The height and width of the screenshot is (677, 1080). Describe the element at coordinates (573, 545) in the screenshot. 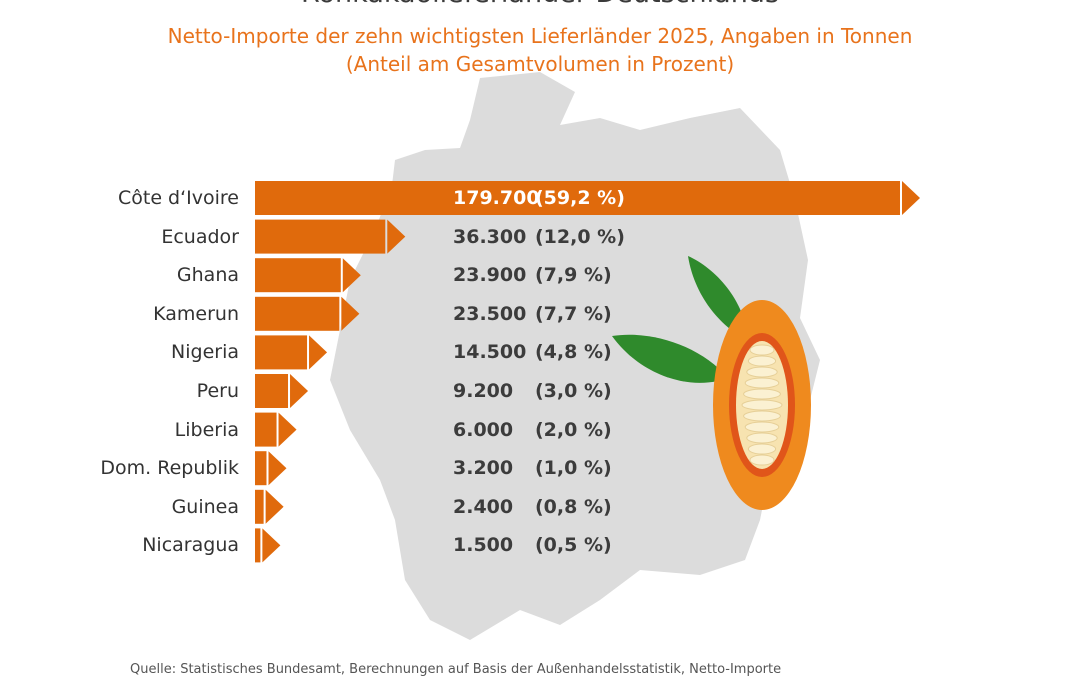

I see `value-percent: (0,5 %)` at that location.